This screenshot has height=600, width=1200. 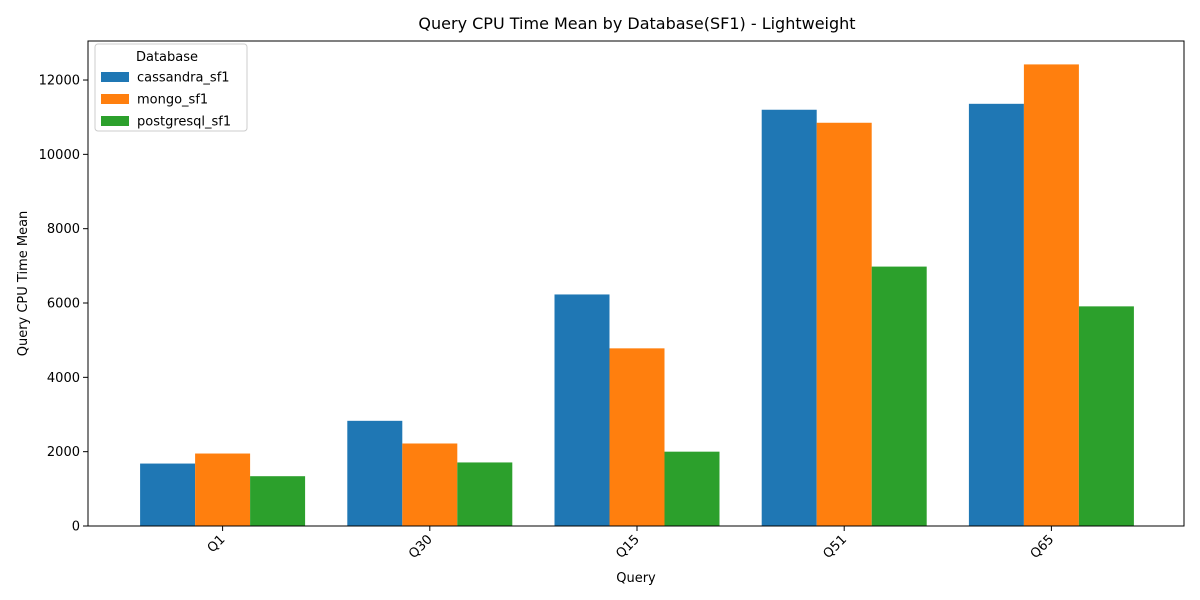 I want to click on y-tick-label: 6000, so click(x=63, y=304).